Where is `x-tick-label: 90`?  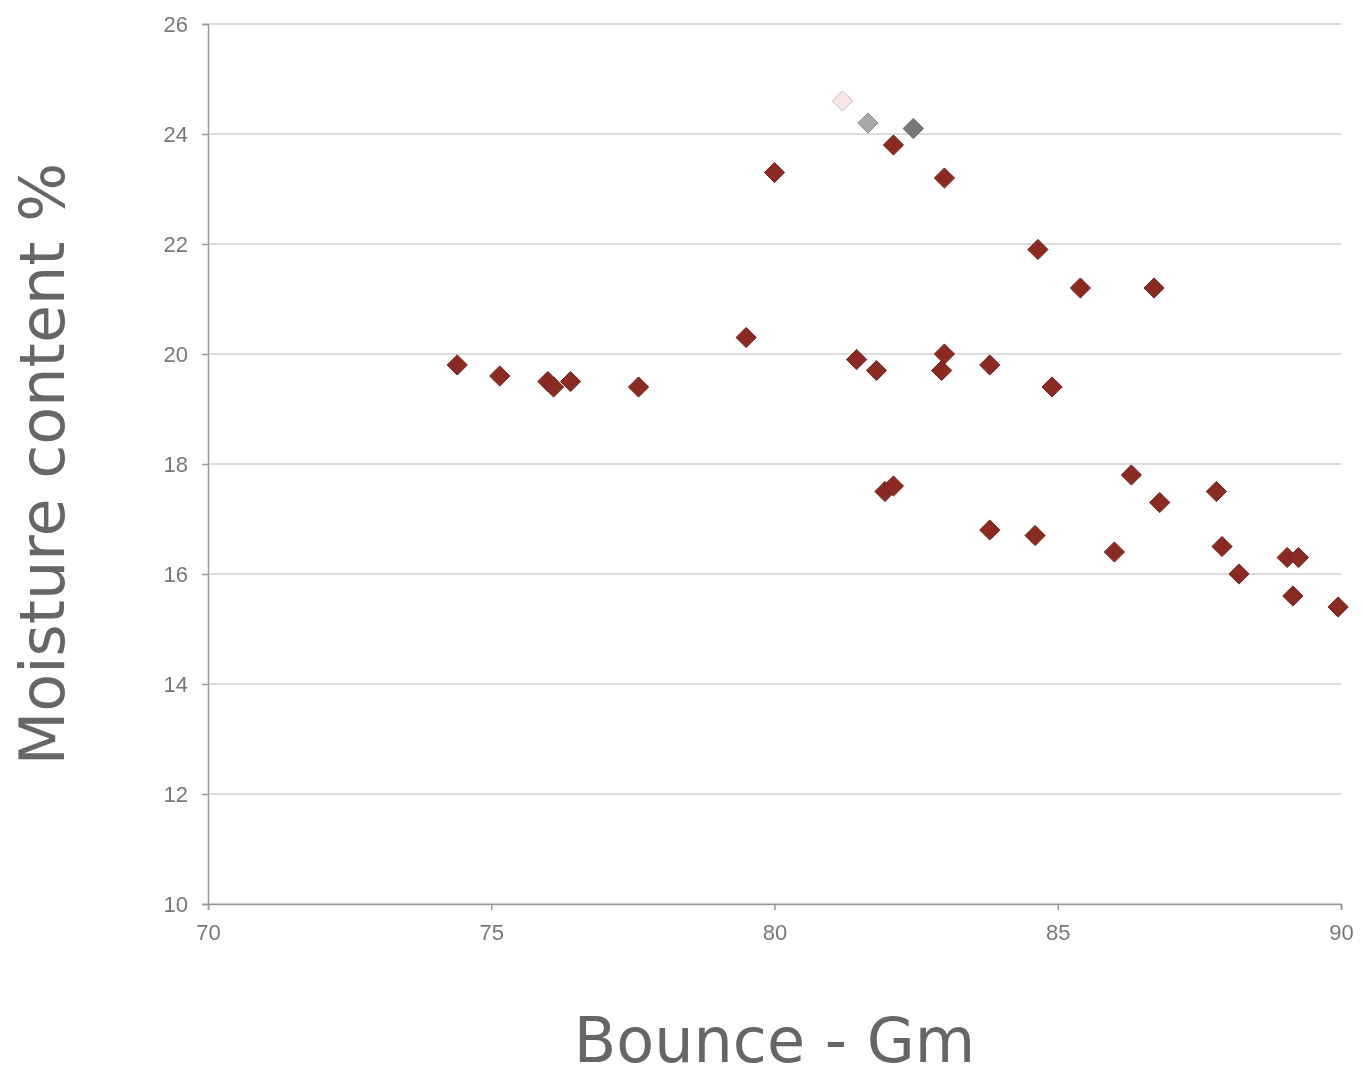
x-tick-label: 90 is located at coordinates (1341, 932).